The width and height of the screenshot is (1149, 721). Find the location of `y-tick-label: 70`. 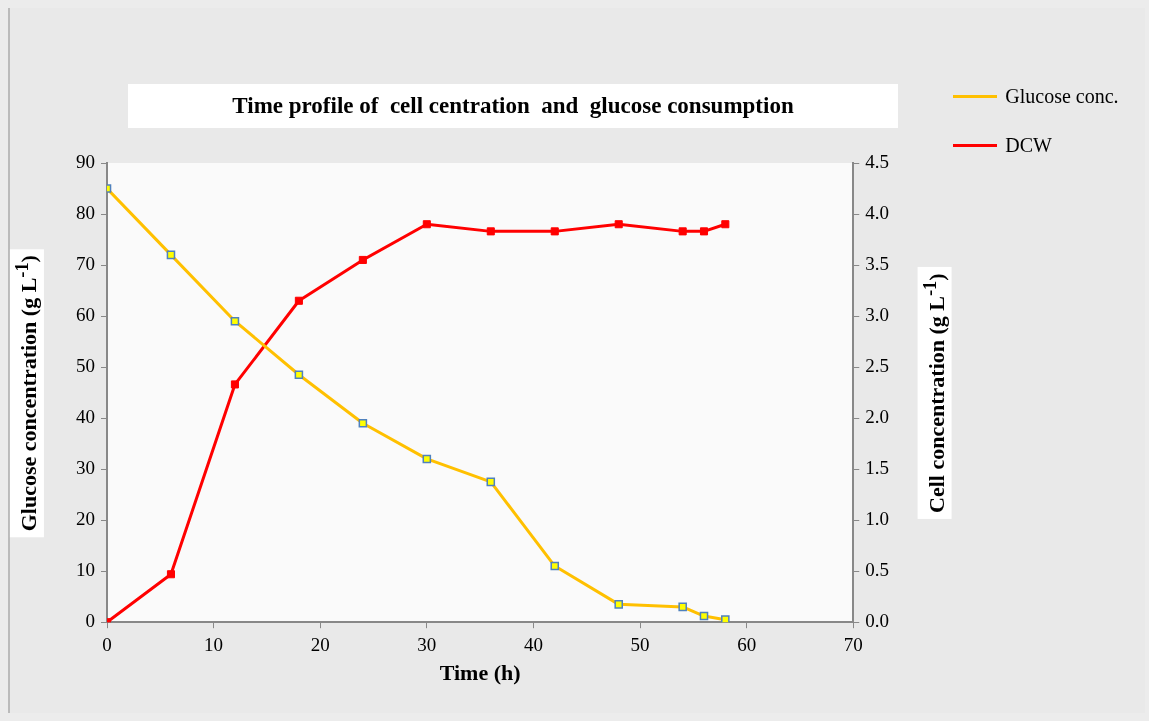

y-tick-label: 70 is located at coordinates (85, 264).